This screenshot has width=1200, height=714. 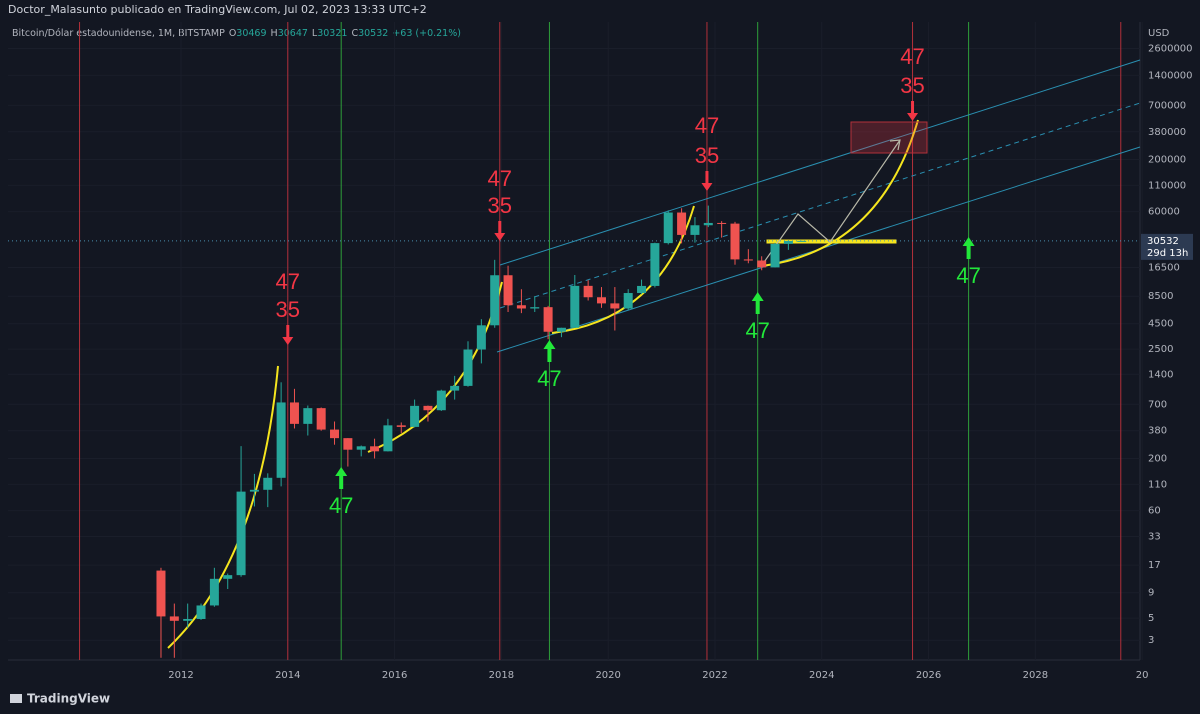 What do you see at coordinates (1142, 675) in the screenshot?
I see `x-tick-label: 20` at bounding box center [1142, 675].